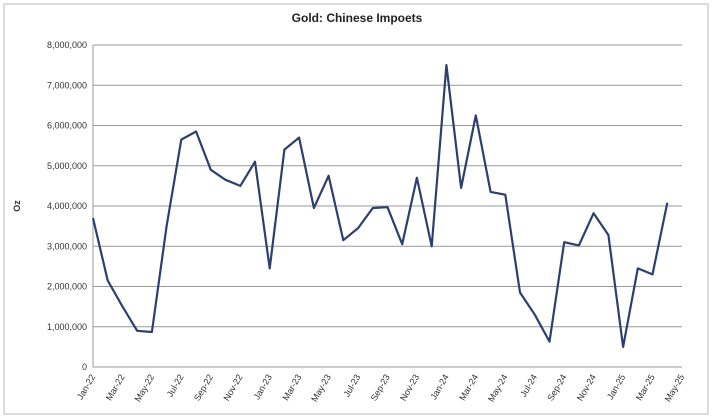 This screenshot has width=715, height=419. I want to click on y-tick-label: 6,000,000, so click(67, 126).